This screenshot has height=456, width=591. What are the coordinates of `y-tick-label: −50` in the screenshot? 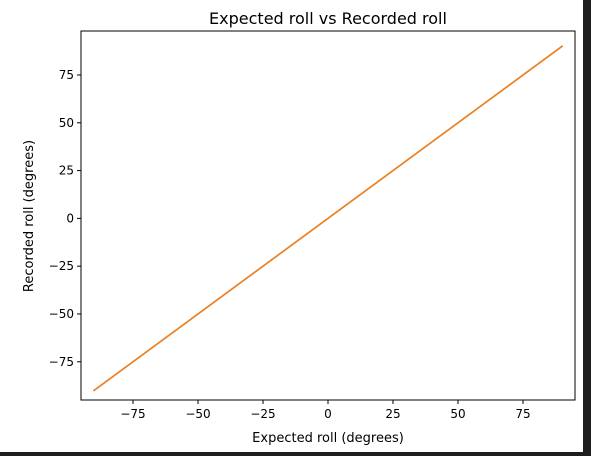 It's located at (61, 314).